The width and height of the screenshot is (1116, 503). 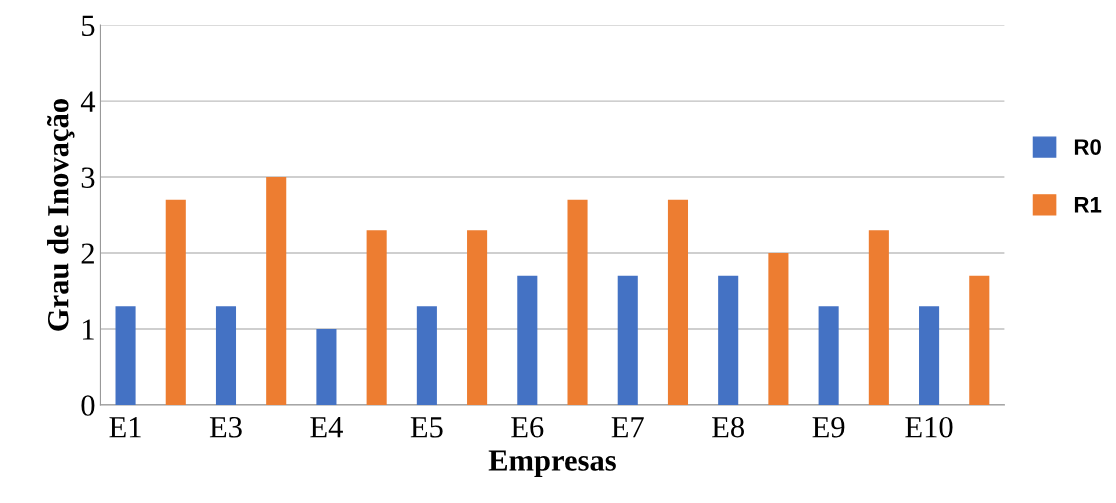 What do you see at coordinates (88, 405) in the screenshot?
I see `y-tick-label: 0` at bounding box center [88, 405].